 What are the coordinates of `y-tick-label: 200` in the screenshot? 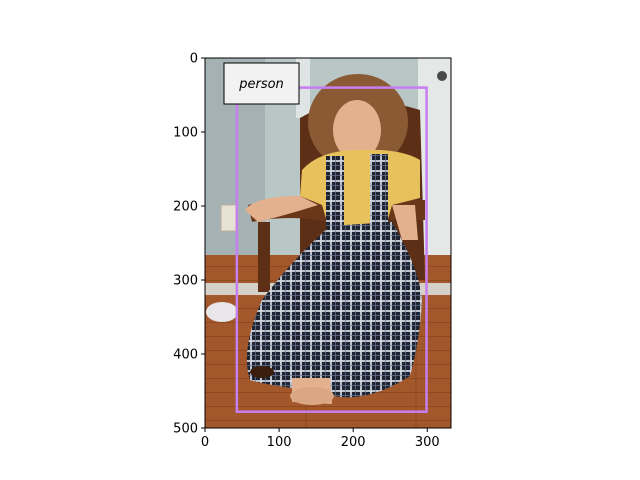 It's located at (185, 207).